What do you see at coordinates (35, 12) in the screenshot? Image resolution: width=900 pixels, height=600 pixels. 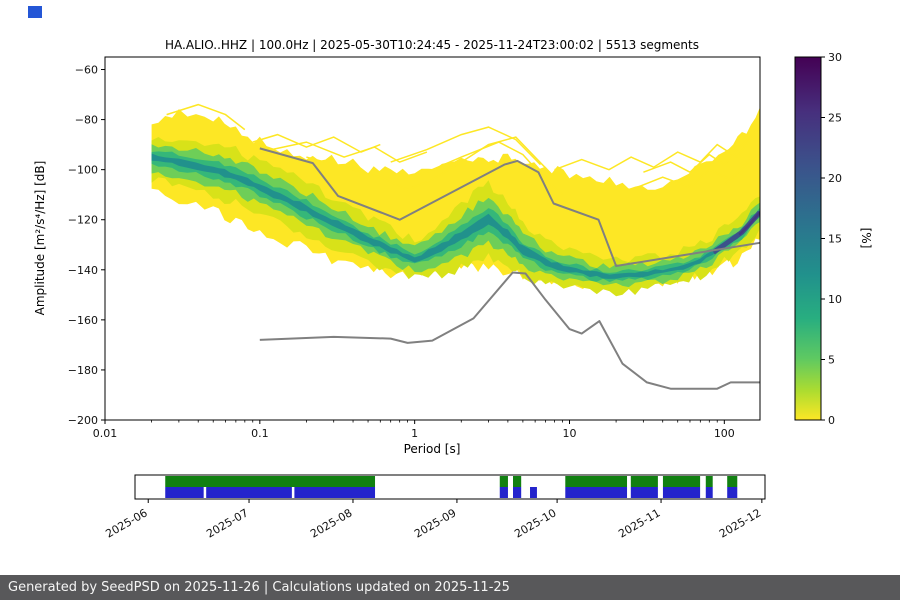 I see `logo-mark` at bounding box center [35, 12].